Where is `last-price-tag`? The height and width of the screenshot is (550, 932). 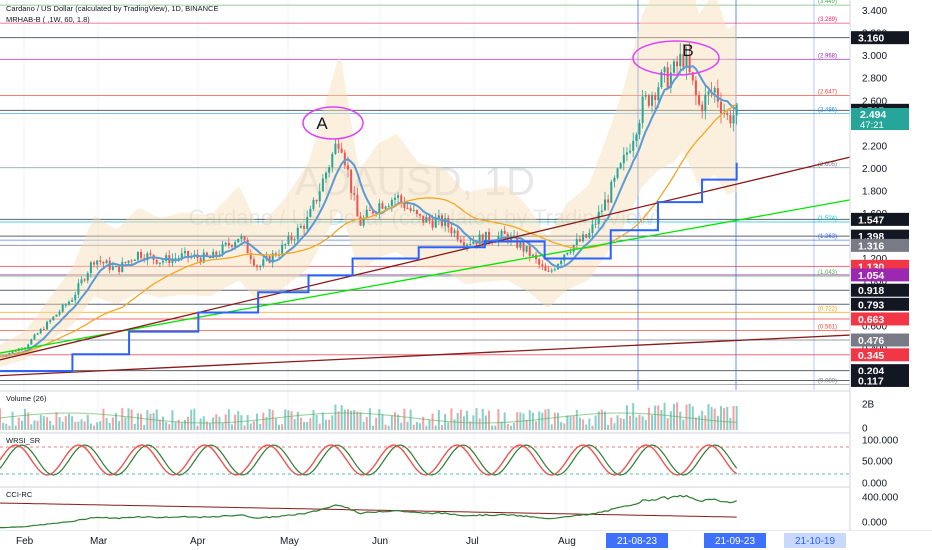 last-price-tag is located at coordinates (880, 119).